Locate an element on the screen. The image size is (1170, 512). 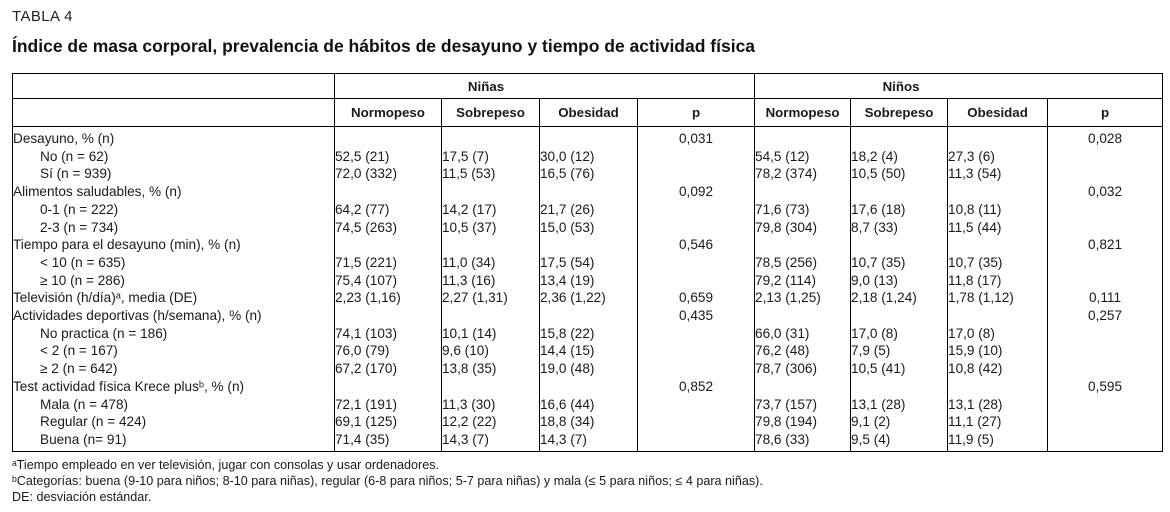
value-cell: 11,3 (30) is located at coordinates (490, 404).